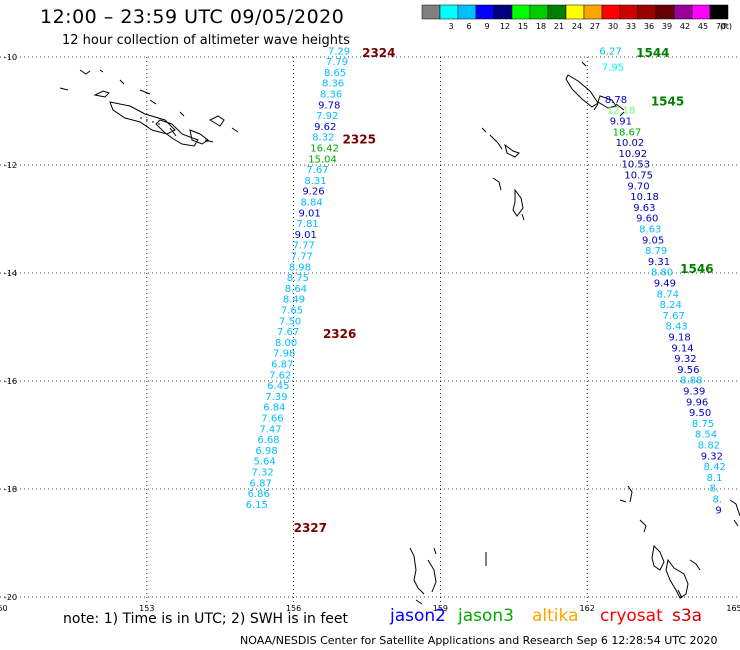  Describe the element at coordinates (339, 51) in the screenshot. I see `wave-height-value: 7.29` at that location.